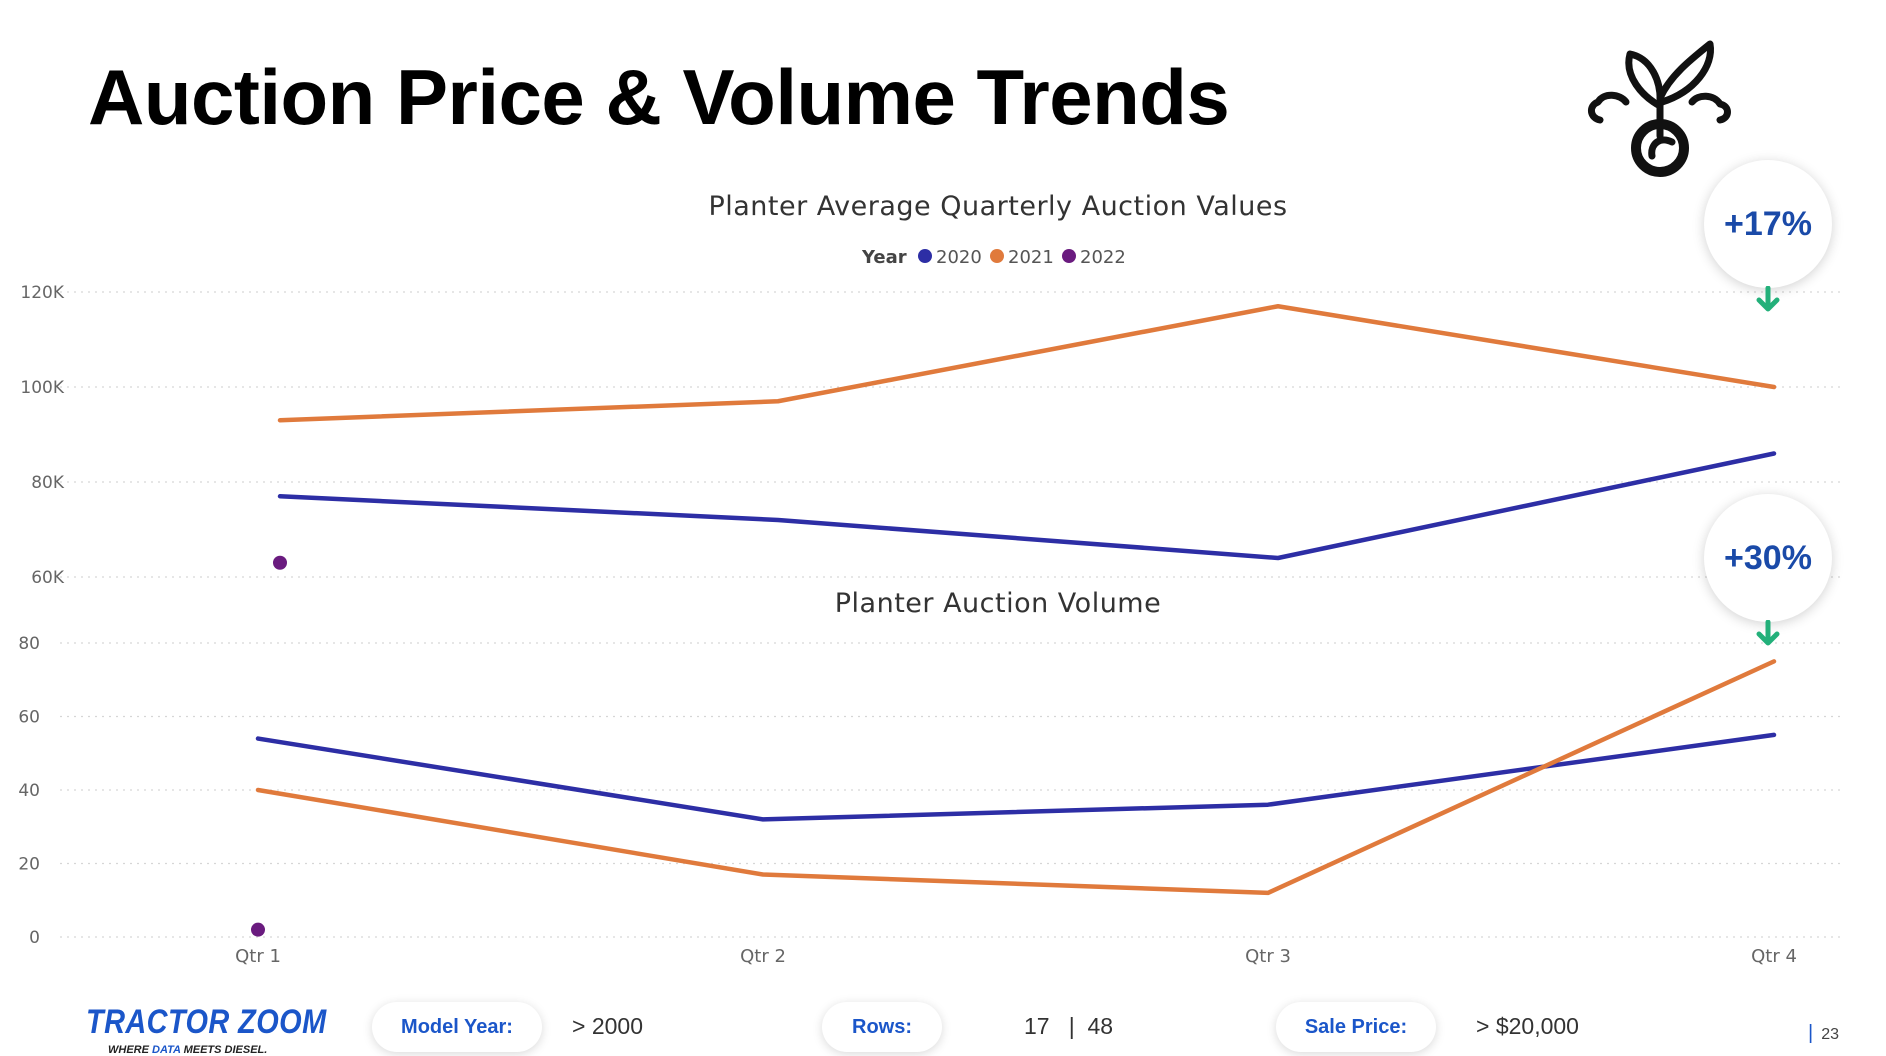  I want to click on y-tick-label: 80, so click(29, 644).